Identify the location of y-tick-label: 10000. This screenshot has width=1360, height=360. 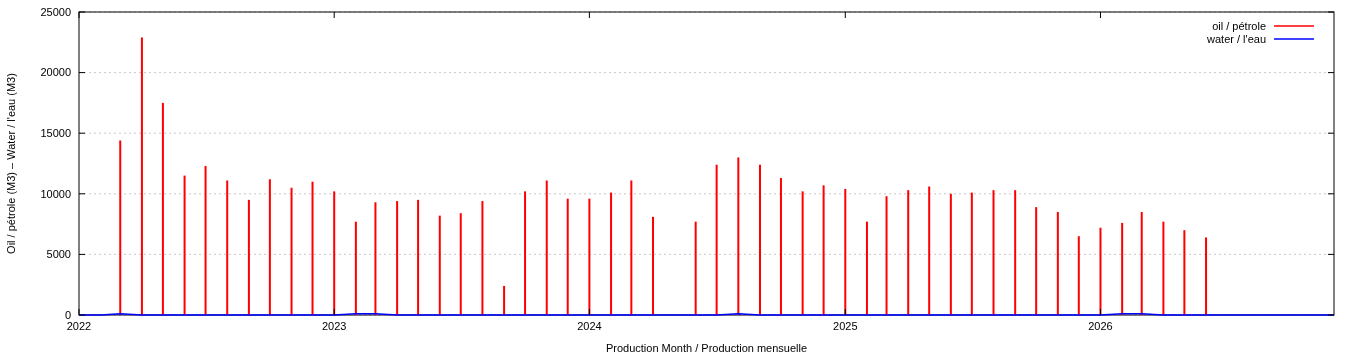
(55, 193).